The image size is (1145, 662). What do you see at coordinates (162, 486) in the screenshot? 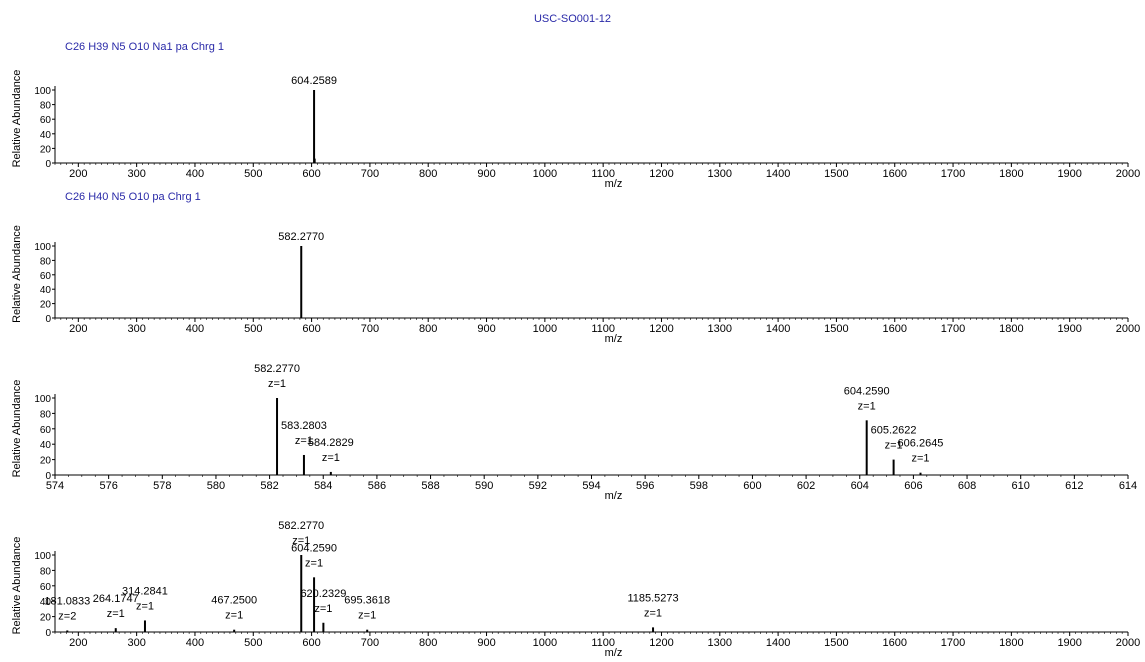
I see `x-tick-label: 578` at bounding box center [162, 486].